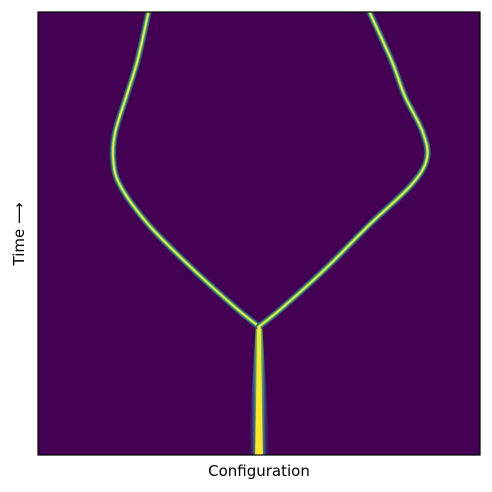 This screenshot has width=492, height=492. I want to click on y-axis-label: Time ⟶, so click(19, 235).